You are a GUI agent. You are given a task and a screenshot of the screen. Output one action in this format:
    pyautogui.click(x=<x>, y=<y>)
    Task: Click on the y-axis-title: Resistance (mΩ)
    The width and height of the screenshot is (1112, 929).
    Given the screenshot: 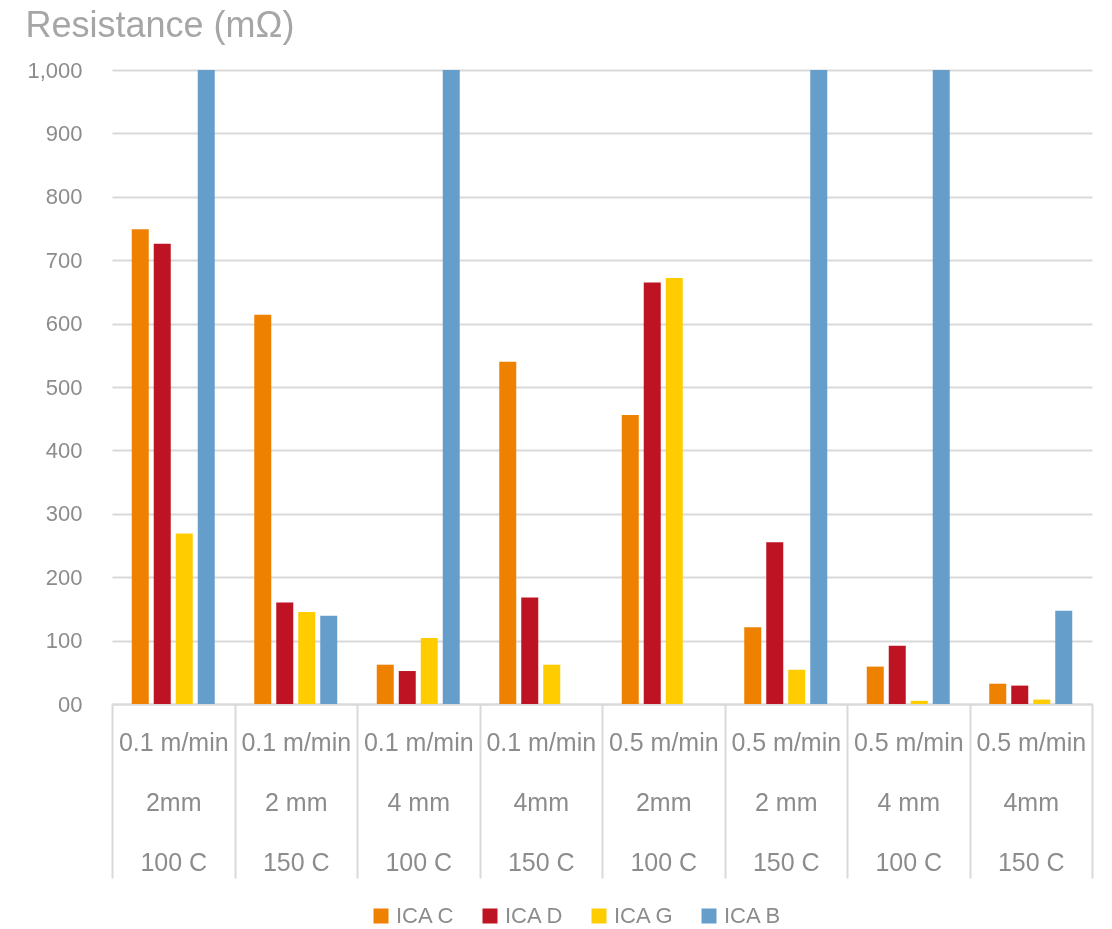 What is the action you would take?
    pyautogui.click(x=160, y=24)
    